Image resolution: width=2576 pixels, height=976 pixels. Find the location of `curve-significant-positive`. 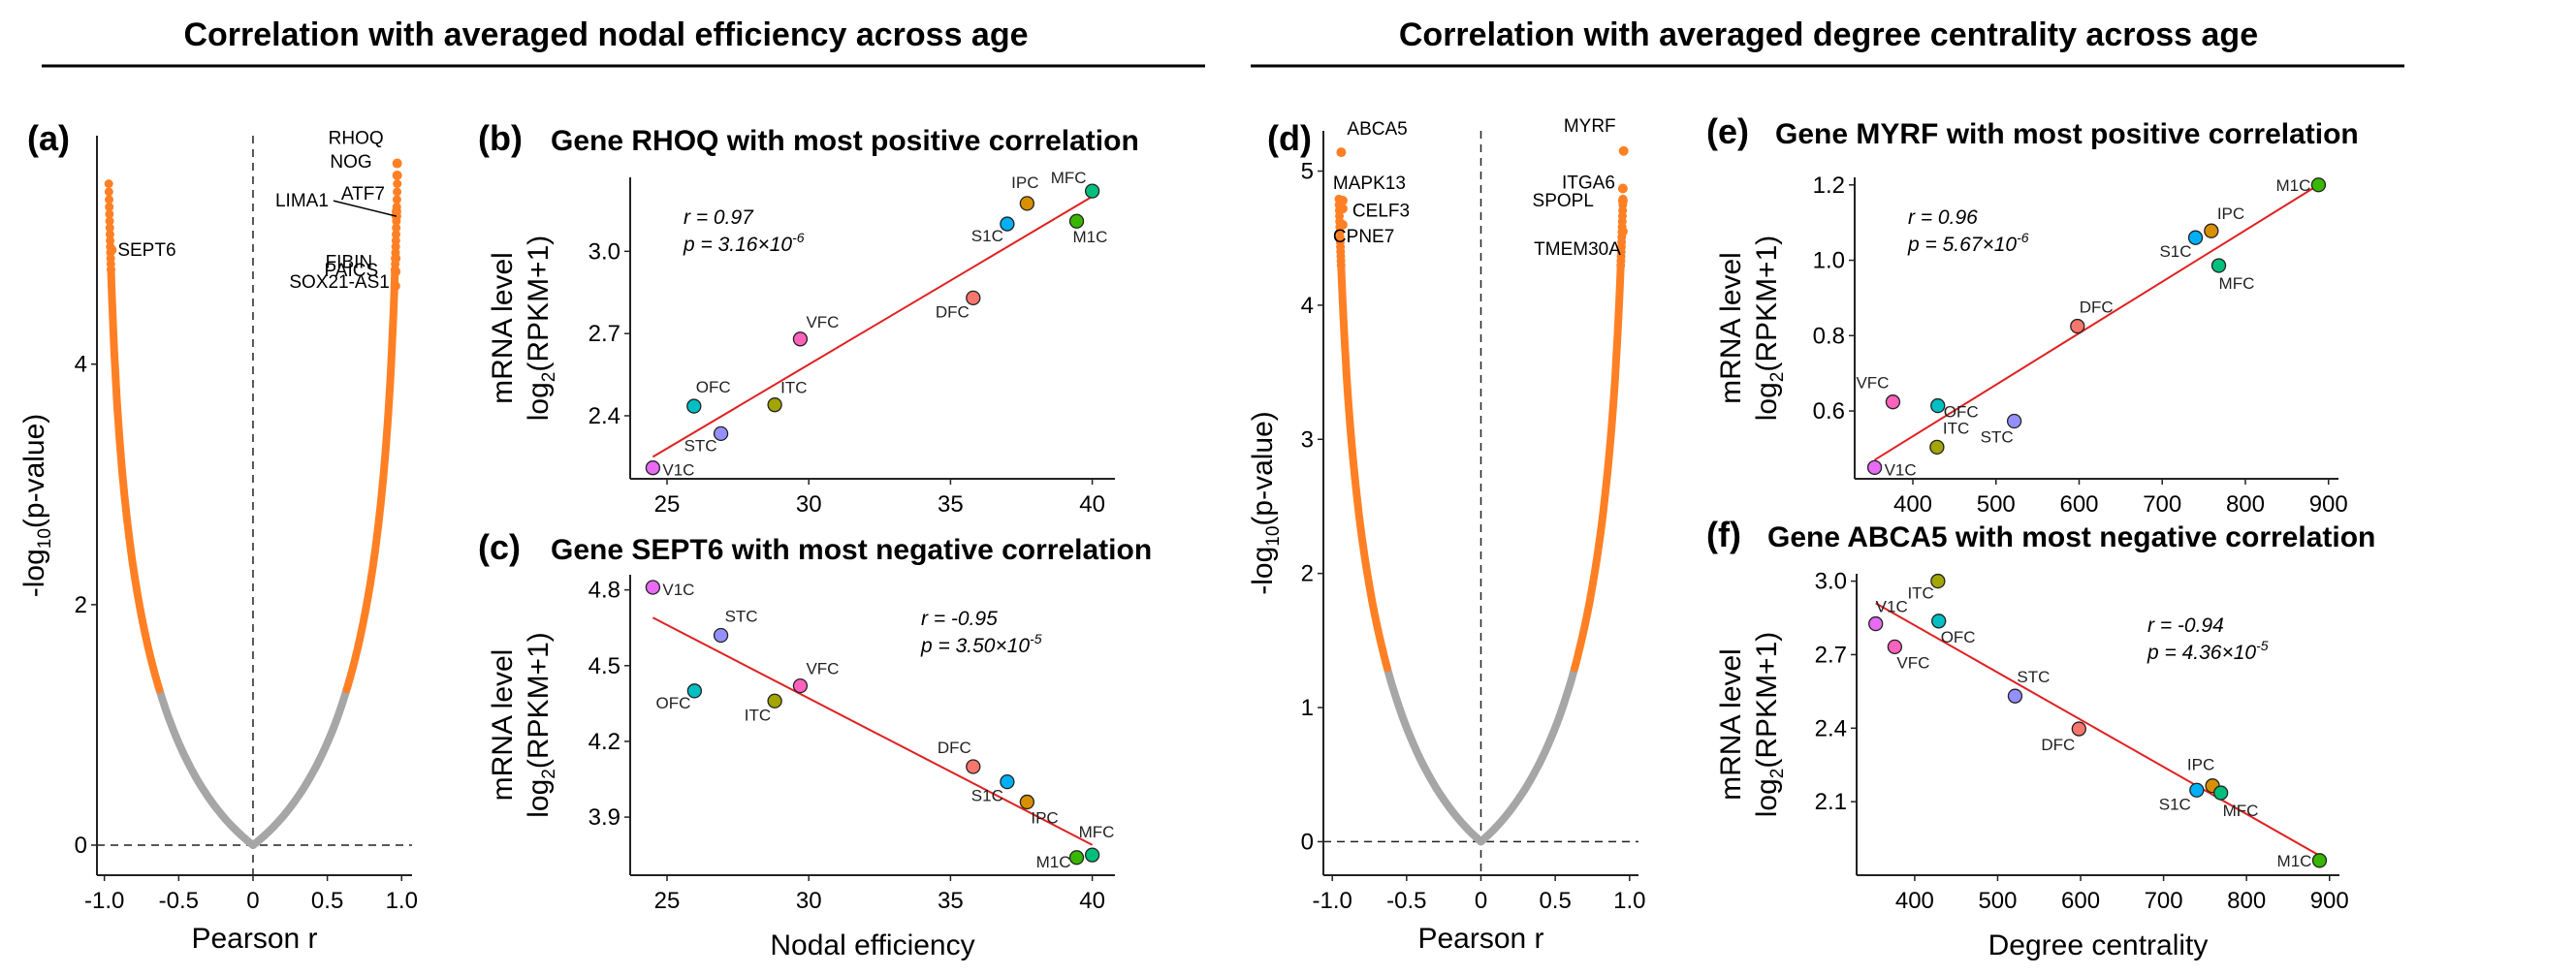

curve-significant-positive is located at coordinates (371, 480).